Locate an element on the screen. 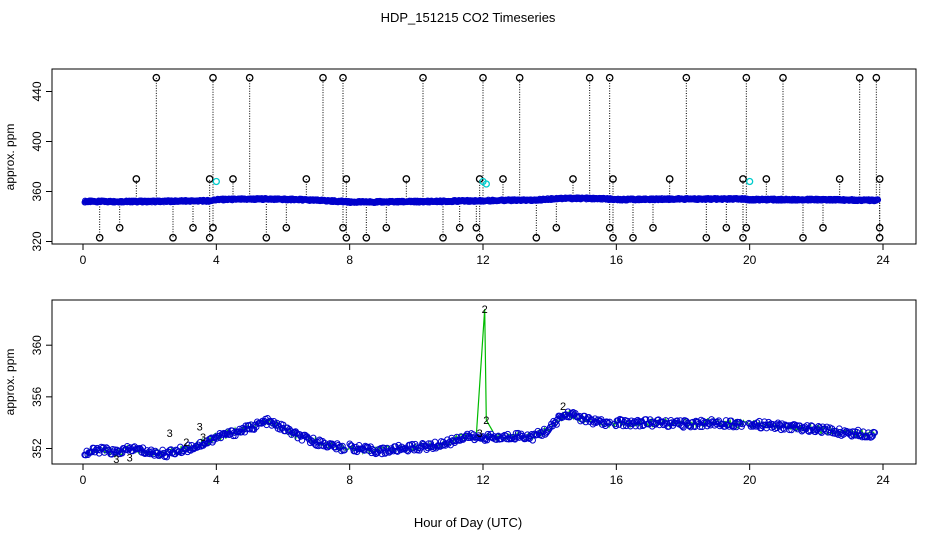 This screenshot has width=936, height=540. top-x-tick-label: 16 is located at coordinates (617, 260).